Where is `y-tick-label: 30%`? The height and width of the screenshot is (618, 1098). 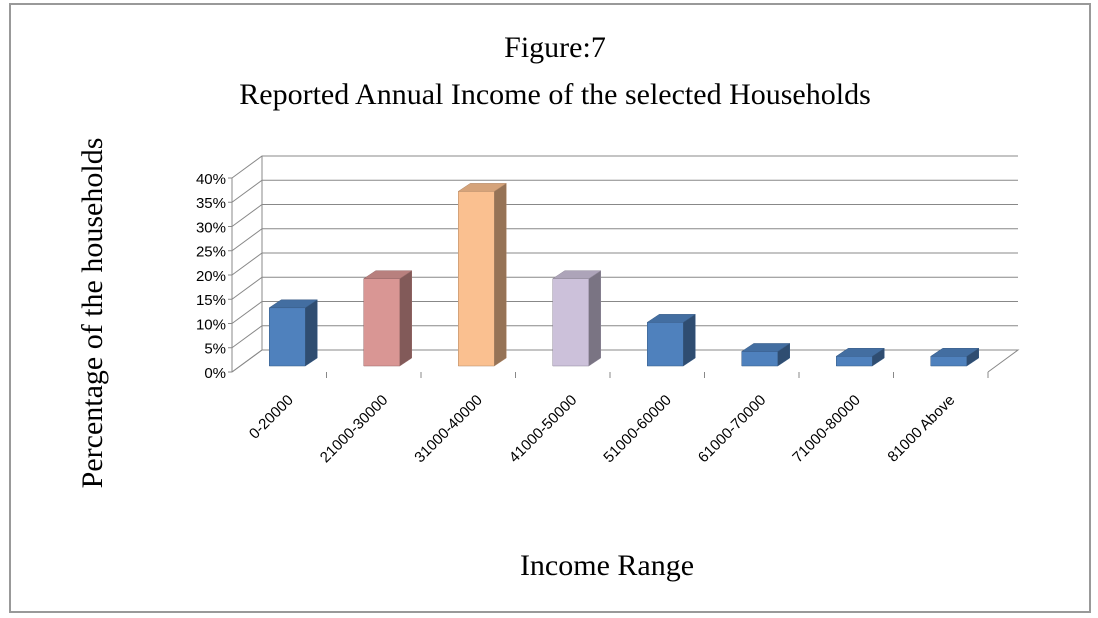
y-tick-label: 30% is located at coordinates (211, 227).